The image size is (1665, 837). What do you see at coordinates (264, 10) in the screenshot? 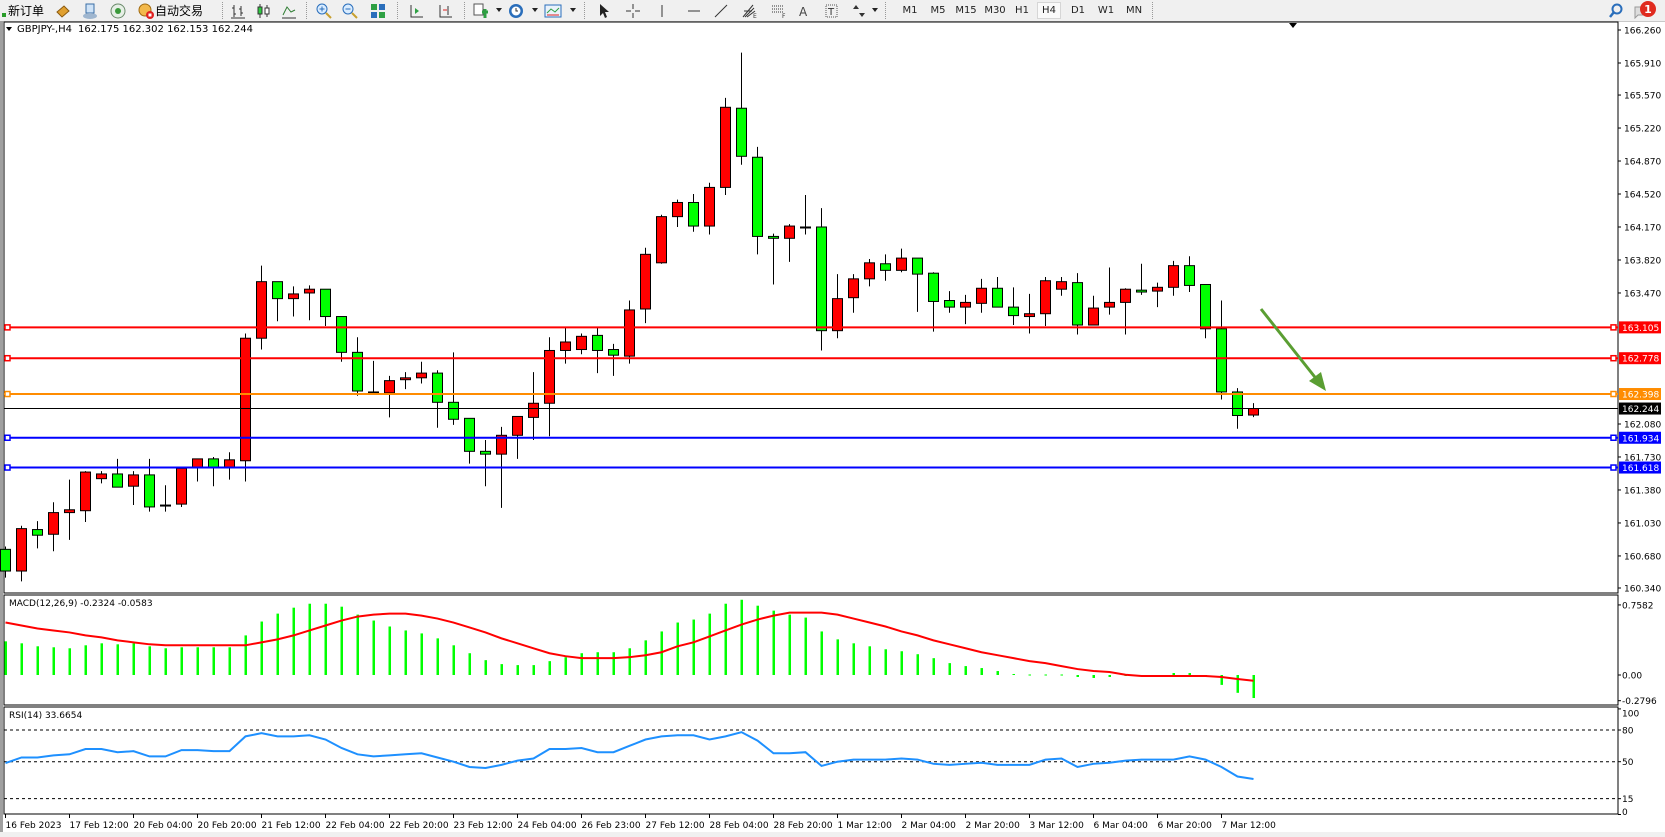
I see `candlestick-button` at bounding box center [264, 10].